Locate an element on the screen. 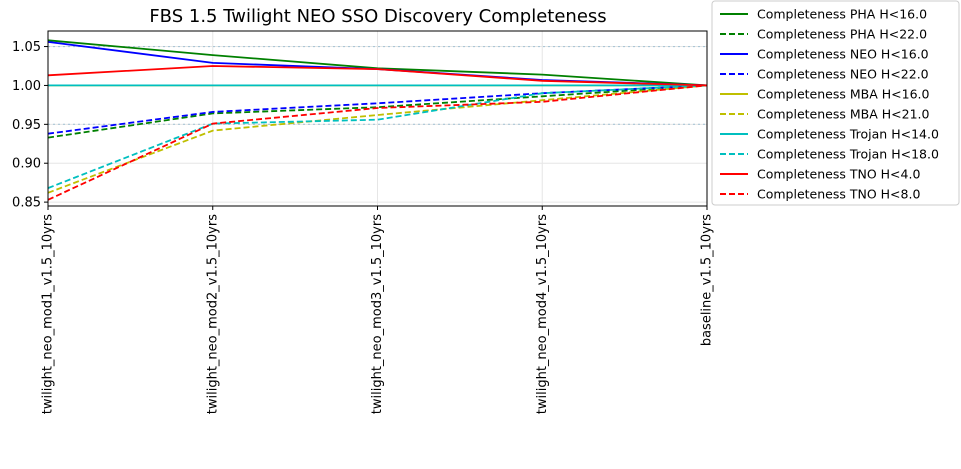 This screenshot has height=469, width=961. y-axis: 0.85 0.90 0.95 1.00 1.05 is located at coordinates (30, 125).